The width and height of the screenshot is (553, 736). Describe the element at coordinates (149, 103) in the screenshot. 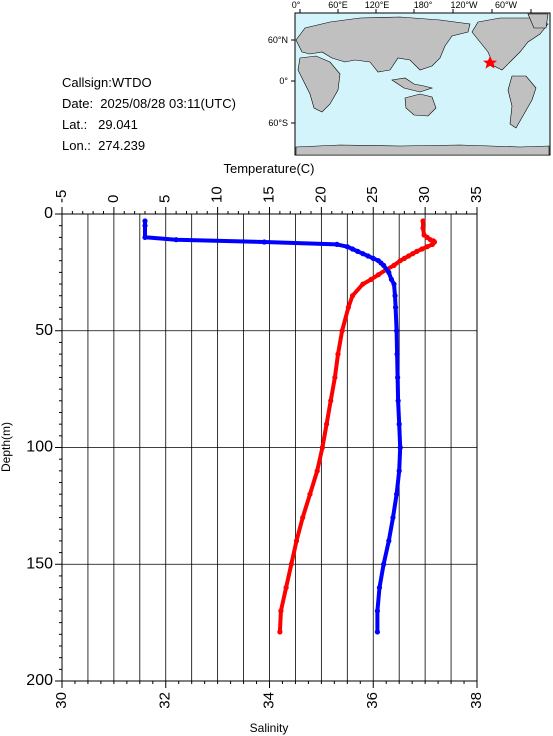

I see `date-label: Date: 2025/08/28 03:11(UTC)` at that location.